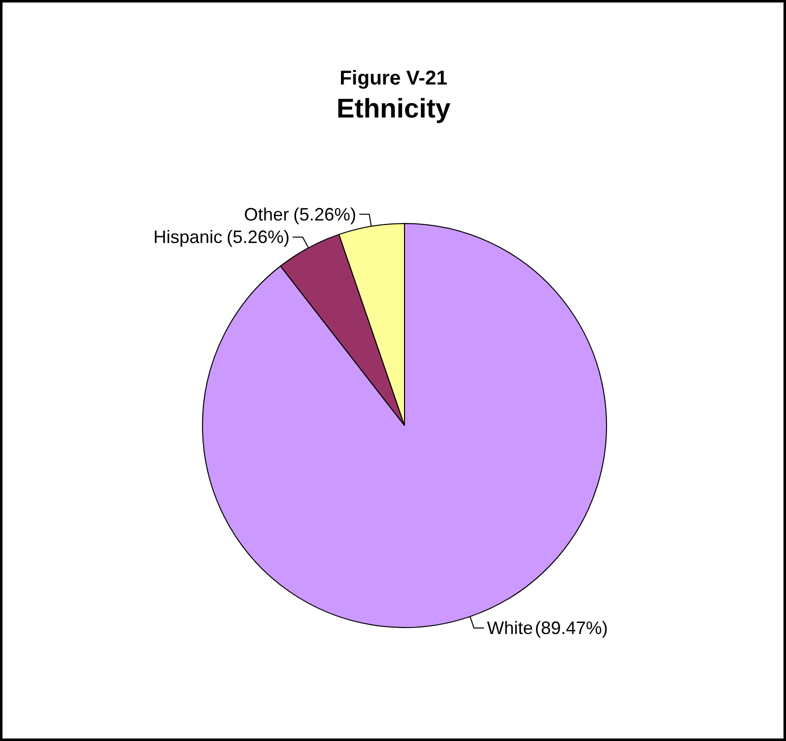  What do you see at coordinates (394, 79) in the screenshot?
I see `chart-subtitle: Figure V-21` at bounding box center [394, 79].